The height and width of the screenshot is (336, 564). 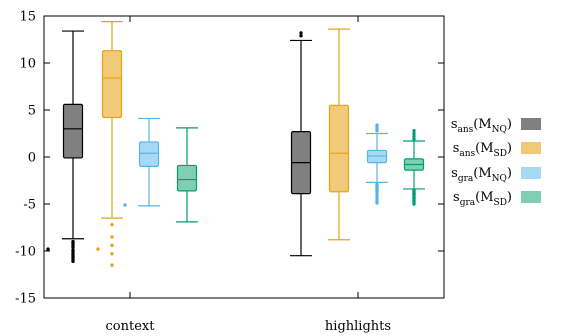 I want to click on y-tick-label: 15, so click(x=27, y=17).